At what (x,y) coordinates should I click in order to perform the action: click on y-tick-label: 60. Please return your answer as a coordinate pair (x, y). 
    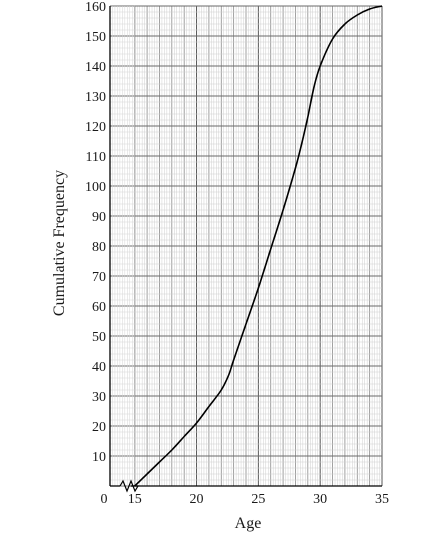
    Looking at the image, I should click on (99, 307).